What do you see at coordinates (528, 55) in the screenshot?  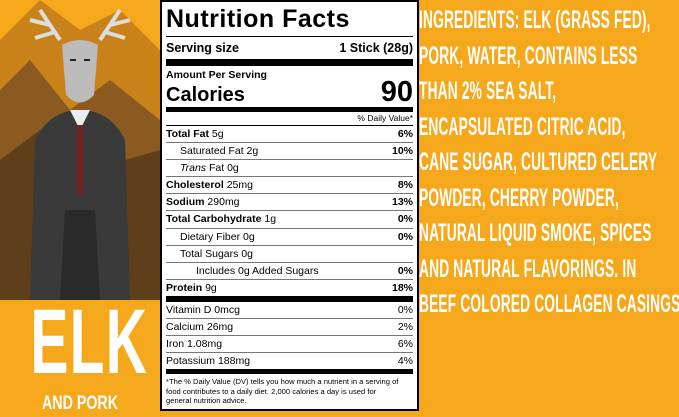 I see `ingredient-line: PORK, WATER, CONTAINS LESS` at bounding box center [528, 55].